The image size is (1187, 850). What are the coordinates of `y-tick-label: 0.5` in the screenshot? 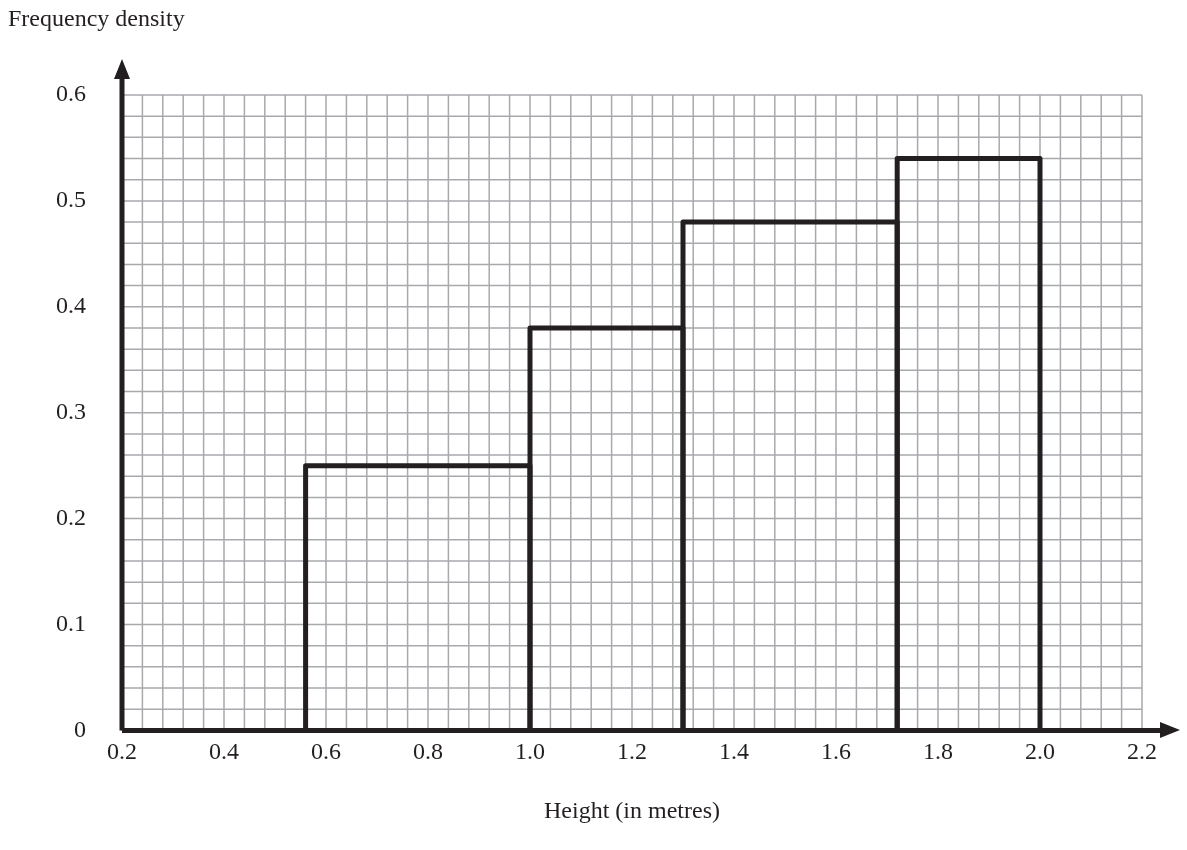 It's located at (71, 199).